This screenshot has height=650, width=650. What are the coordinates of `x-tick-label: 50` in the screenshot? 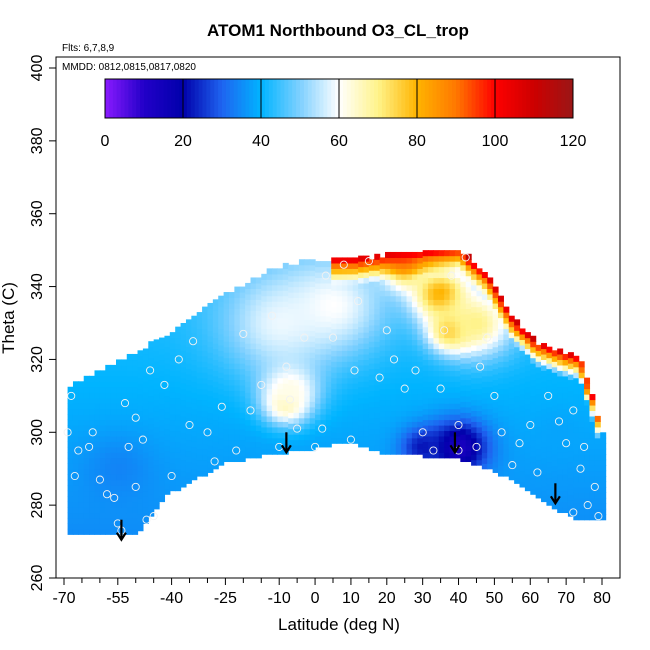 It's located at (495, 598).